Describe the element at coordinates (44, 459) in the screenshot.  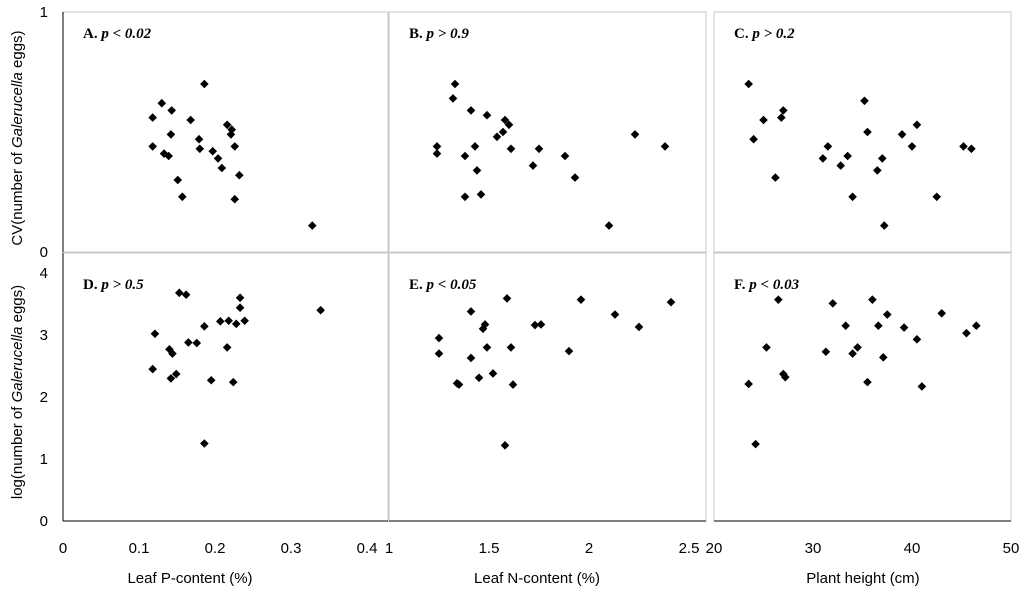
I see `y-tick-bottom-1: 1` at that location.